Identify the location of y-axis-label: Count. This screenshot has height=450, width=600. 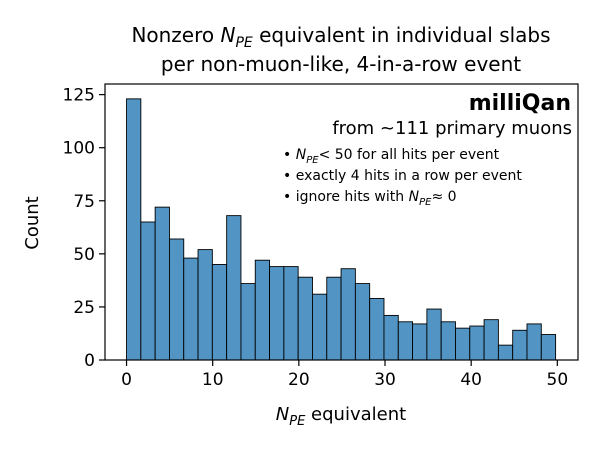
(32, 222).